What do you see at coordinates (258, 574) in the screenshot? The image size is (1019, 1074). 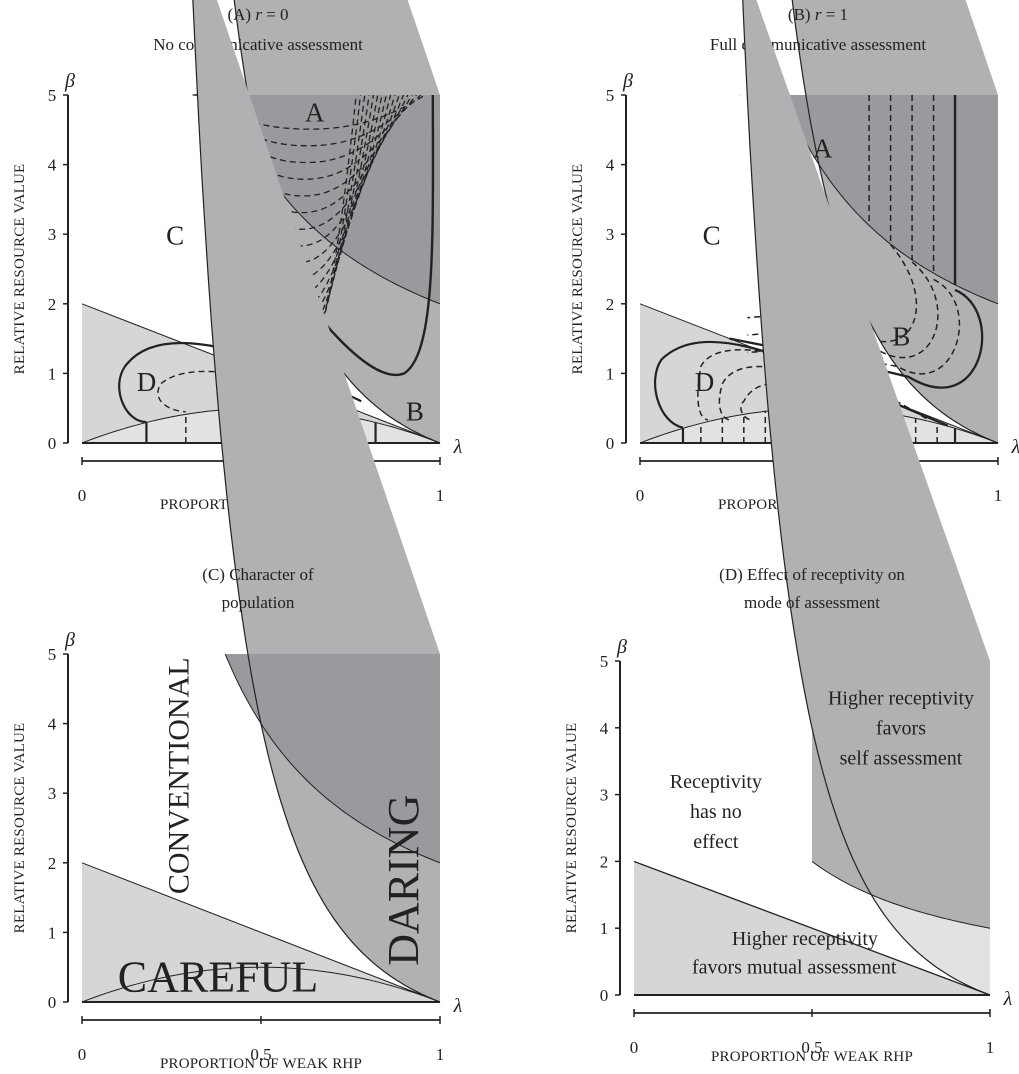 I see `panel-title: (C) Character of` at bounding box center [258, 574].